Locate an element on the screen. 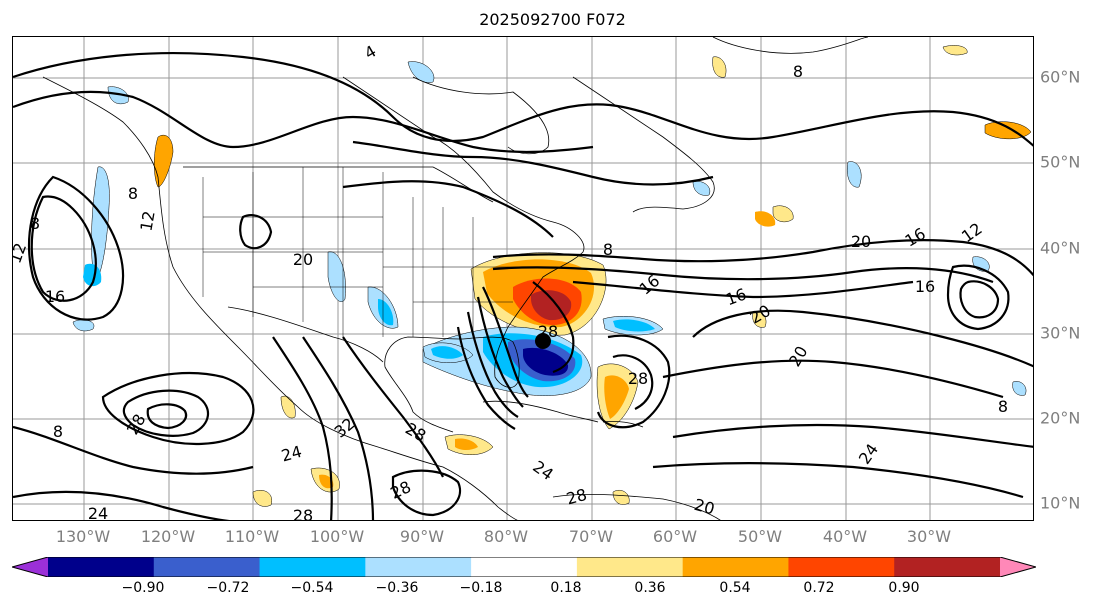 The height and width of the screenshot is (615, 1105). colorbar-tick-label: 0.90 is located at coordinates (904, 588).